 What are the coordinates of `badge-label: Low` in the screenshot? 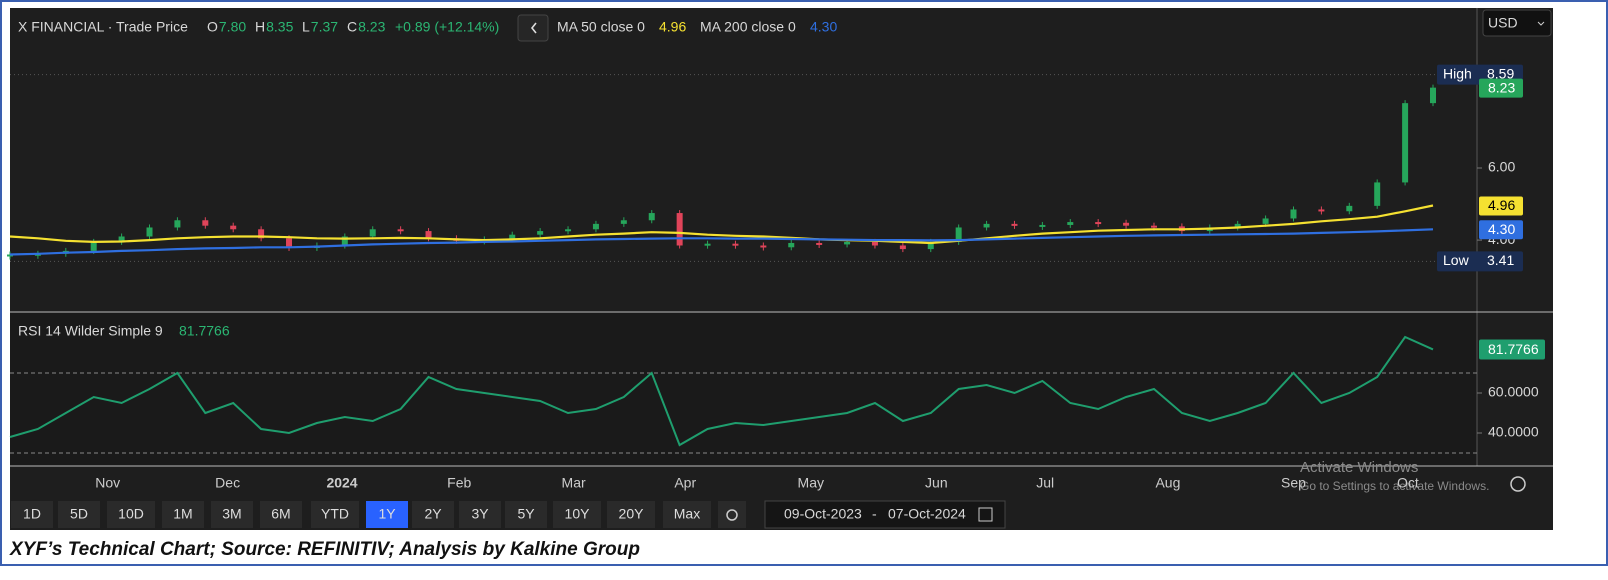 It's located at (1456, 260).